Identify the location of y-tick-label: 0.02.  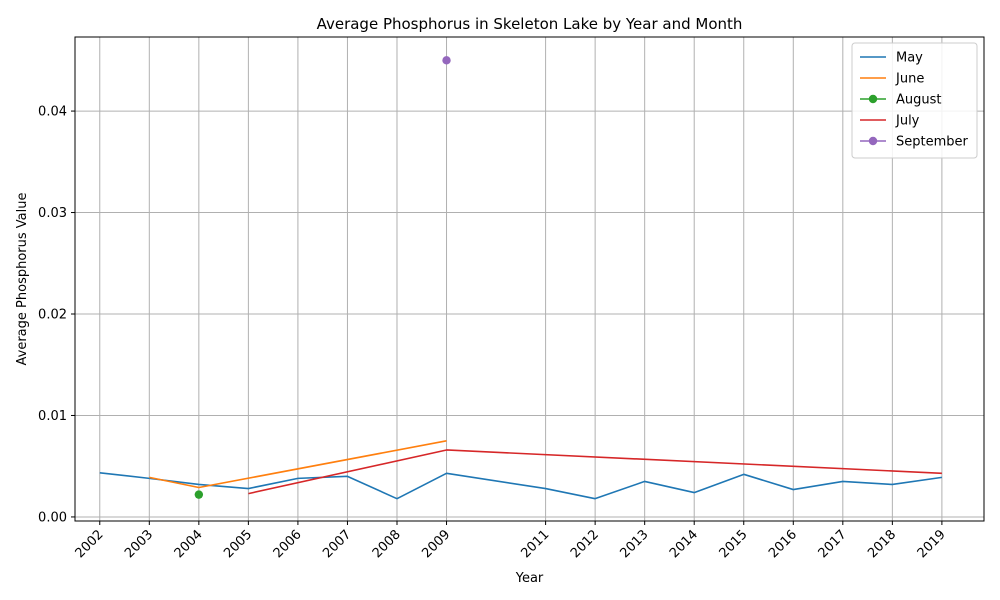
(52, 315).